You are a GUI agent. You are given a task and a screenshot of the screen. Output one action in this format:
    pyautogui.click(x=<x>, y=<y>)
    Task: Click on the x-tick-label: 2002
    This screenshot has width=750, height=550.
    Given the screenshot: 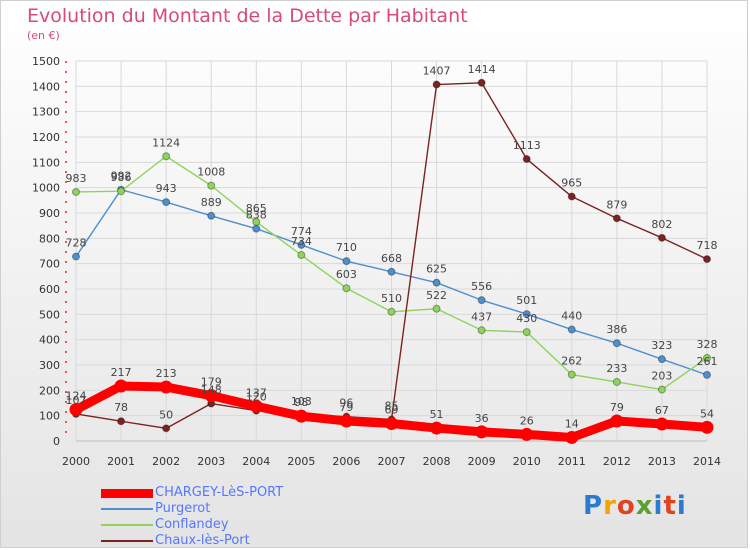 What is the action you would take?
    pyautogui.click(x=166, y=461)
    